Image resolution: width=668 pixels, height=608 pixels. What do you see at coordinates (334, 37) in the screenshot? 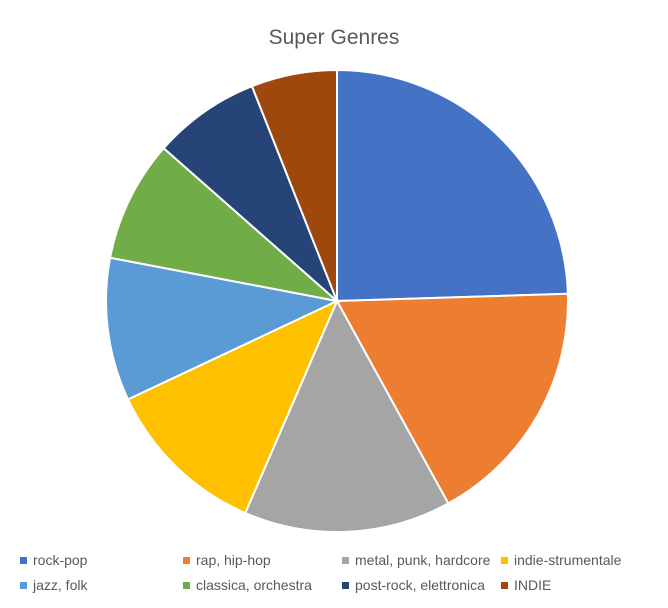
I see `chart-title: Super Genres` at bounding box center [334, 37].